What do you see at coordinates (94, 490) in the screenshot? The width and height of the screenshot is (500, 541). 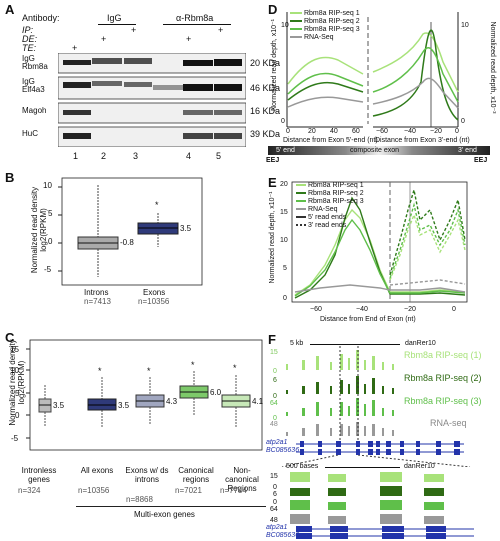 I see `panel-c-n-2: n=10356` at bounding box center [94, 490].